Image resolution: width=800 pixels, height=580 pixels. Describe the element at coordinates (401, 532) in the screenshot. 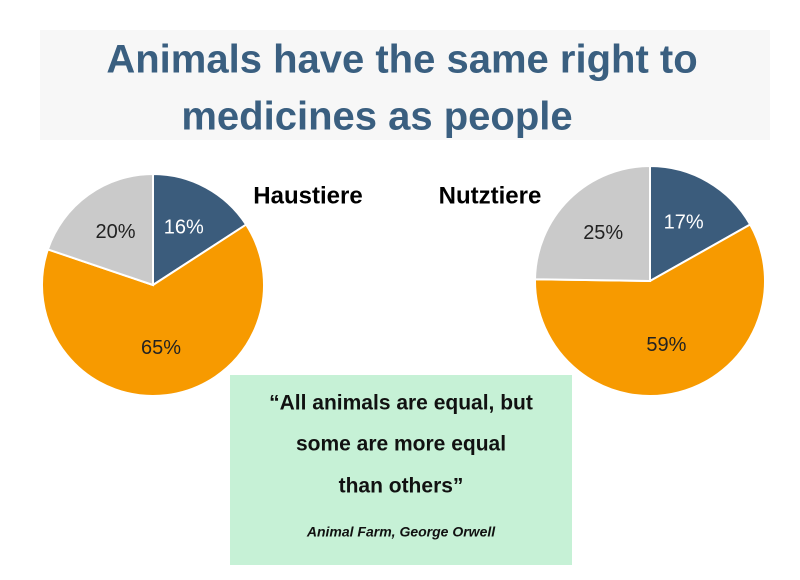

I see `quote-source: Animal Farm, George Orwell` at that location.